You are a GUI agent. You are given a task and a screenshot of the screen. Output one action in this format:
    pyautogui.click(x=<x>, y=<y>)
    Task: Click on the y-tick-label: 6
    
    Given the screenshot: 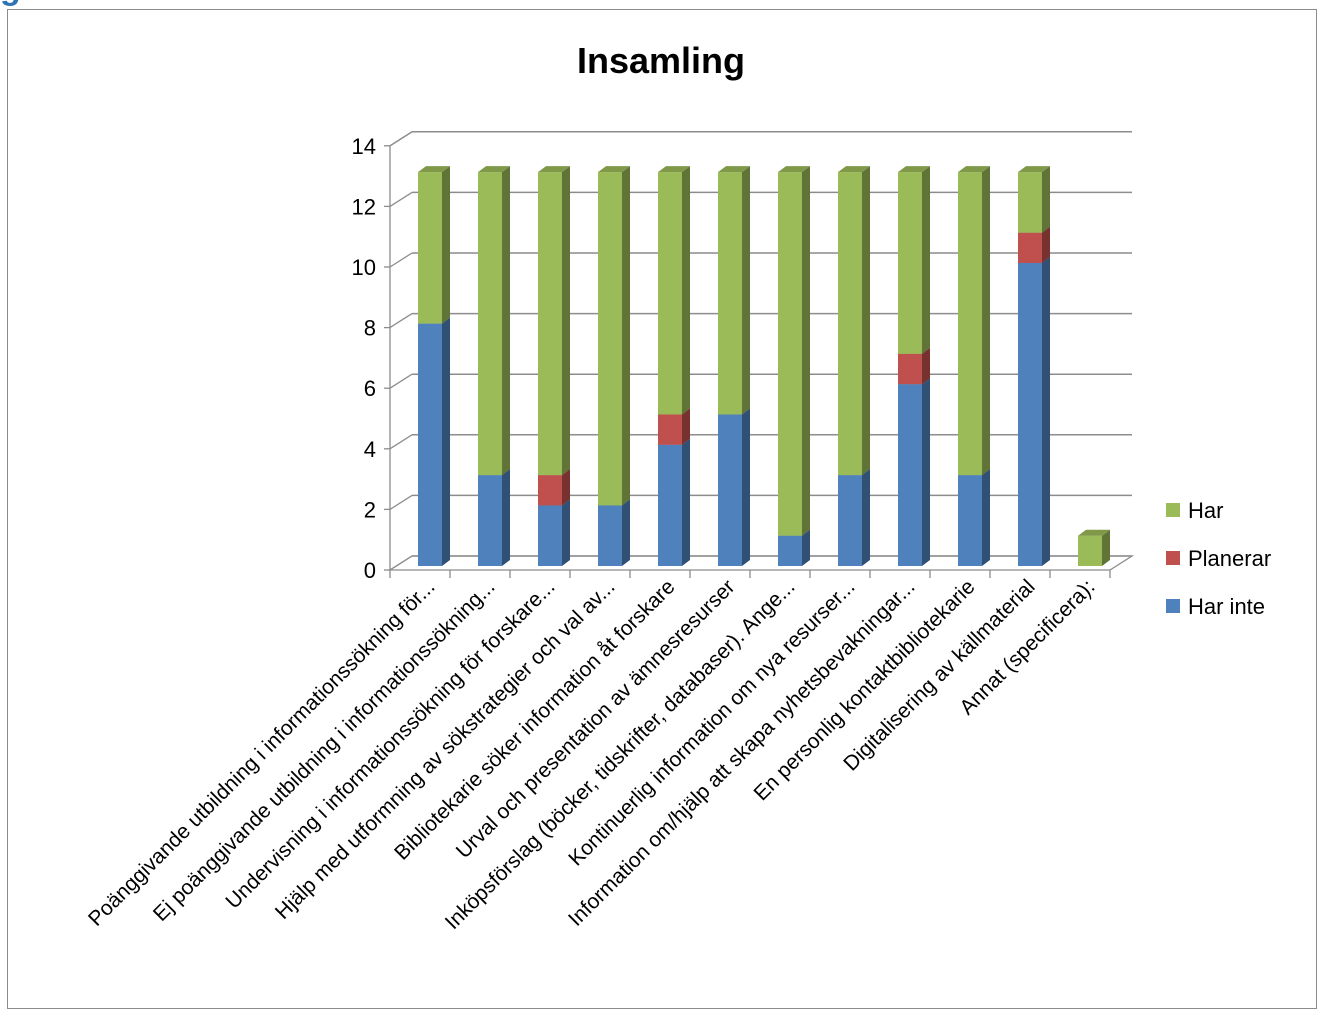 What is the action you would take?
    pyautogui.click(x=370, y=388)
    